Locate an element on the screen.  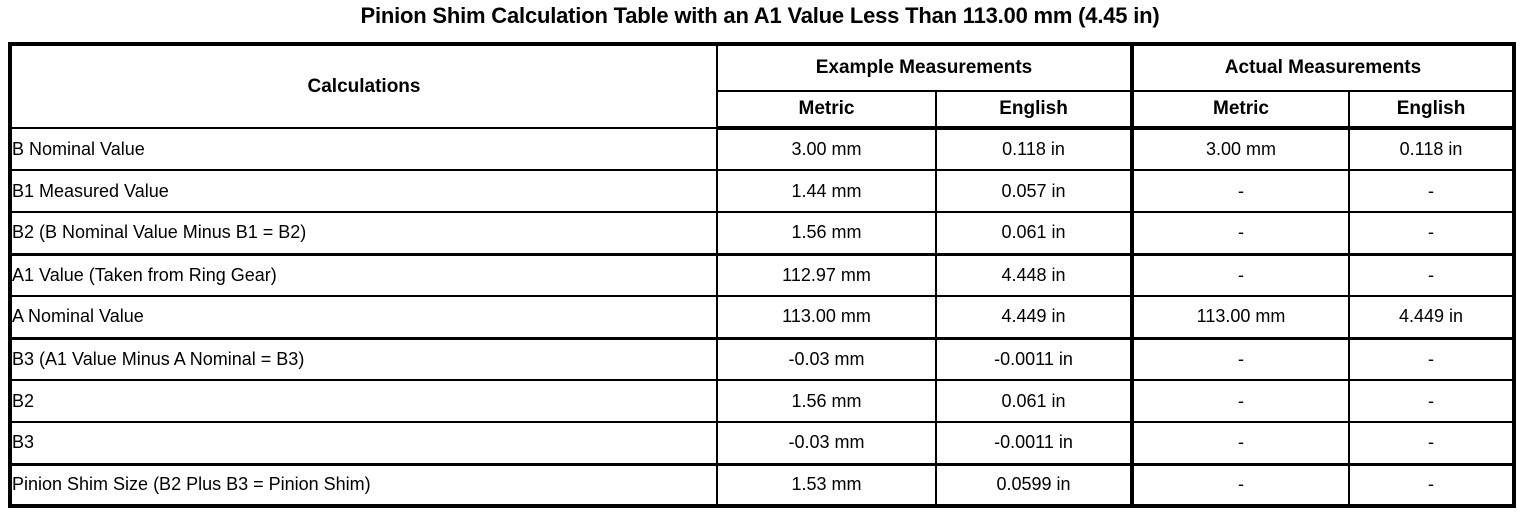
cell-actual-metric: 113.00 mm is located at coordinates (1240, 317).